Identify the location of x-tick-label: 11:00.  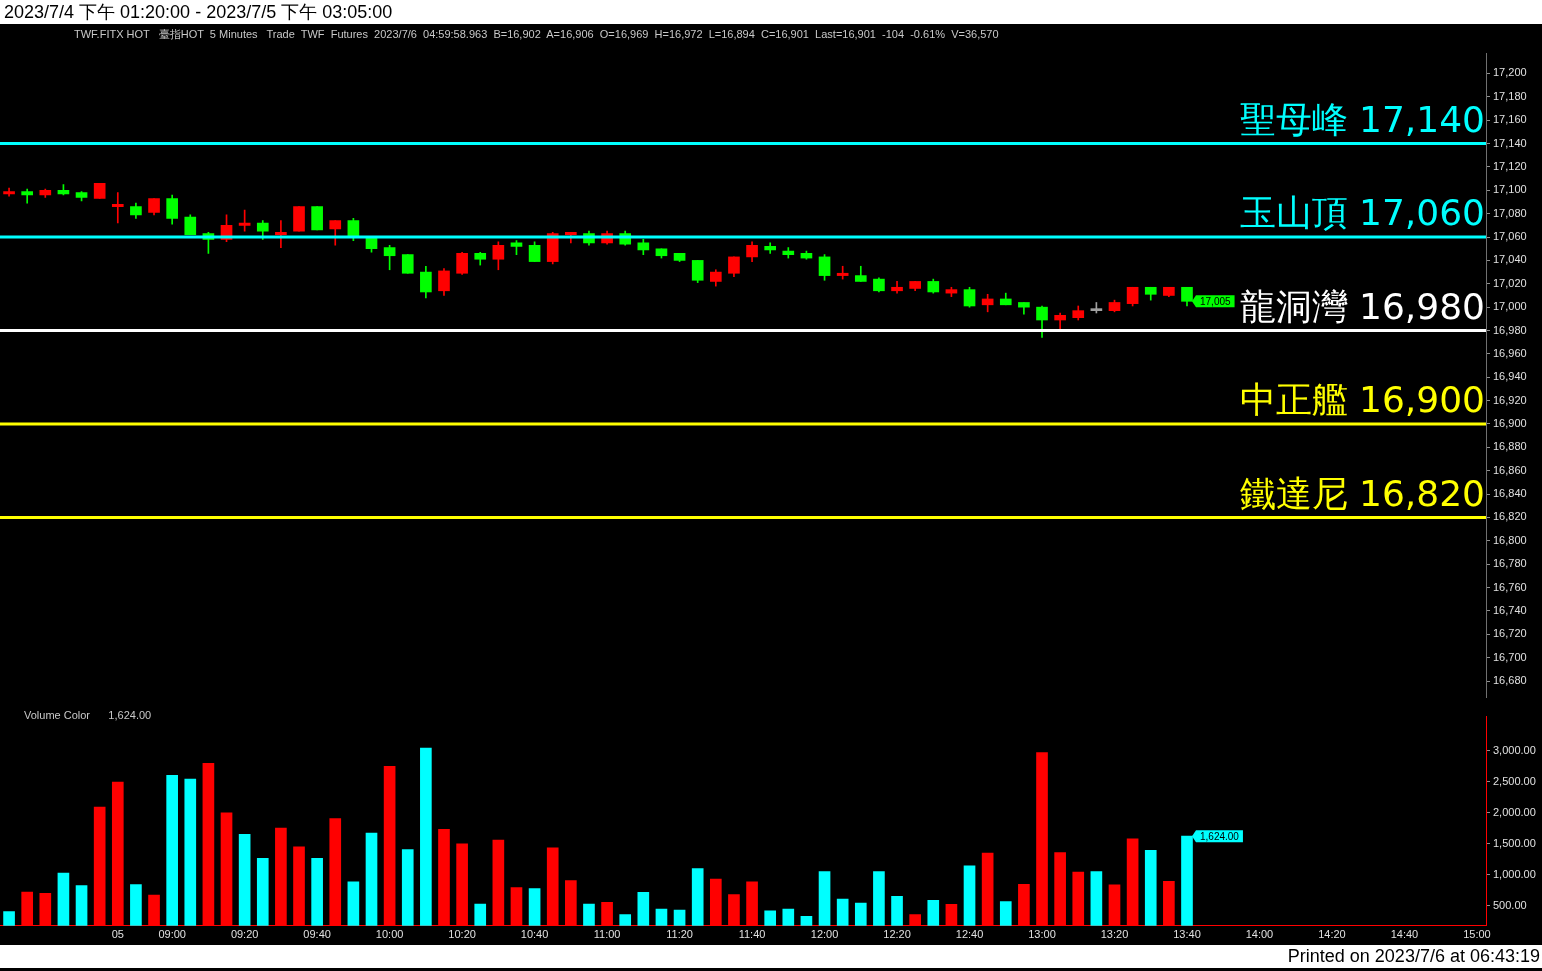
(607, 934).